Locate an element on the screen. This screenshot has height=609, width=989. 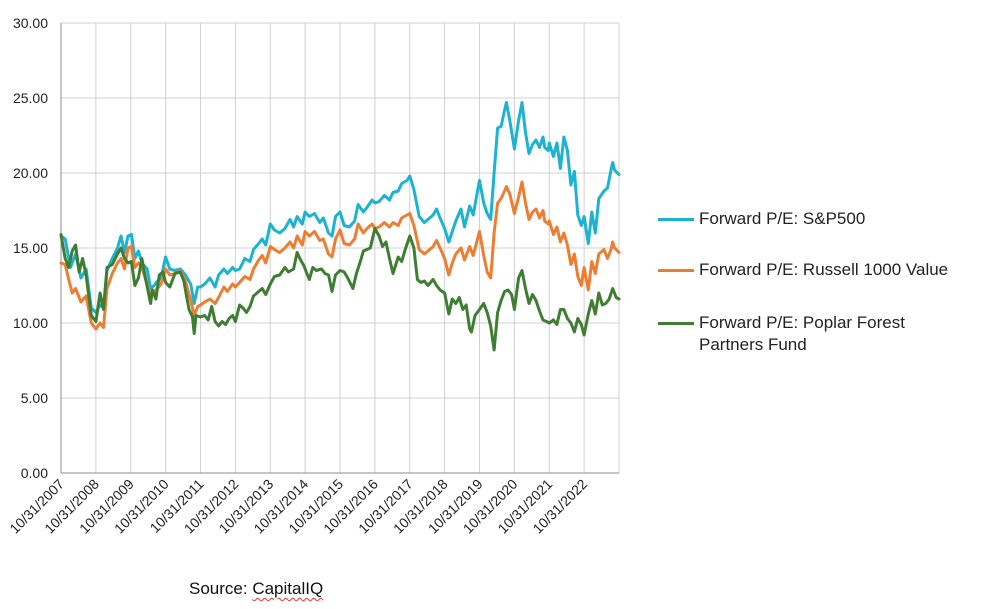
y-tick-label: 15.00 is located at coordinates (30, 248).